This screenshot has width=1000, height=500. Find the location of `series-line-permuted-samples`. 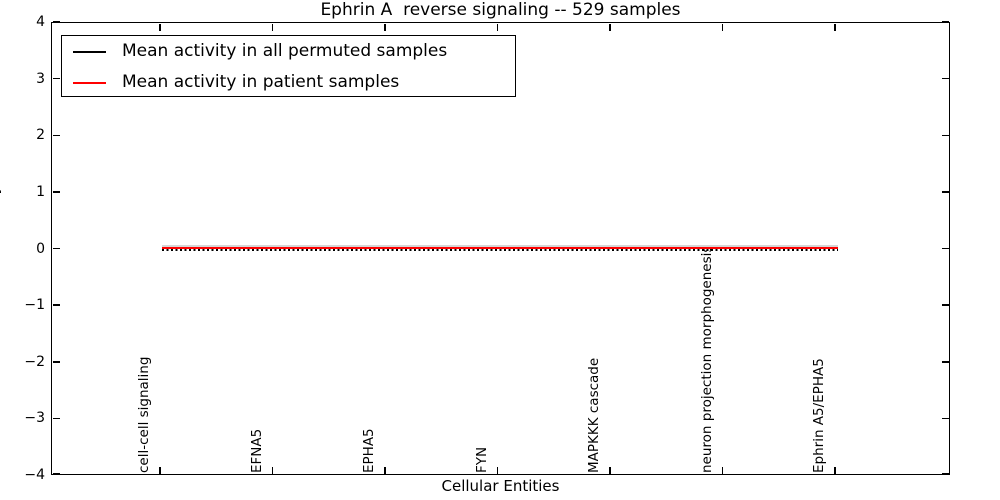

series-line-permuted-samples is located at coordinates (500, 250).